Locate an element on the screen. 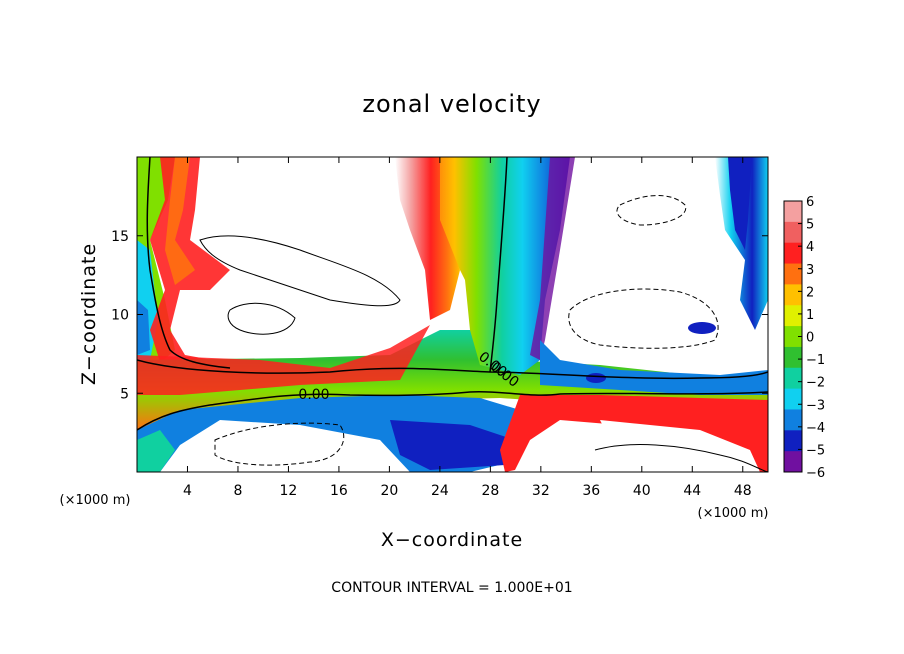  x-tick-label: 24 is located at coordinates (440, 491).